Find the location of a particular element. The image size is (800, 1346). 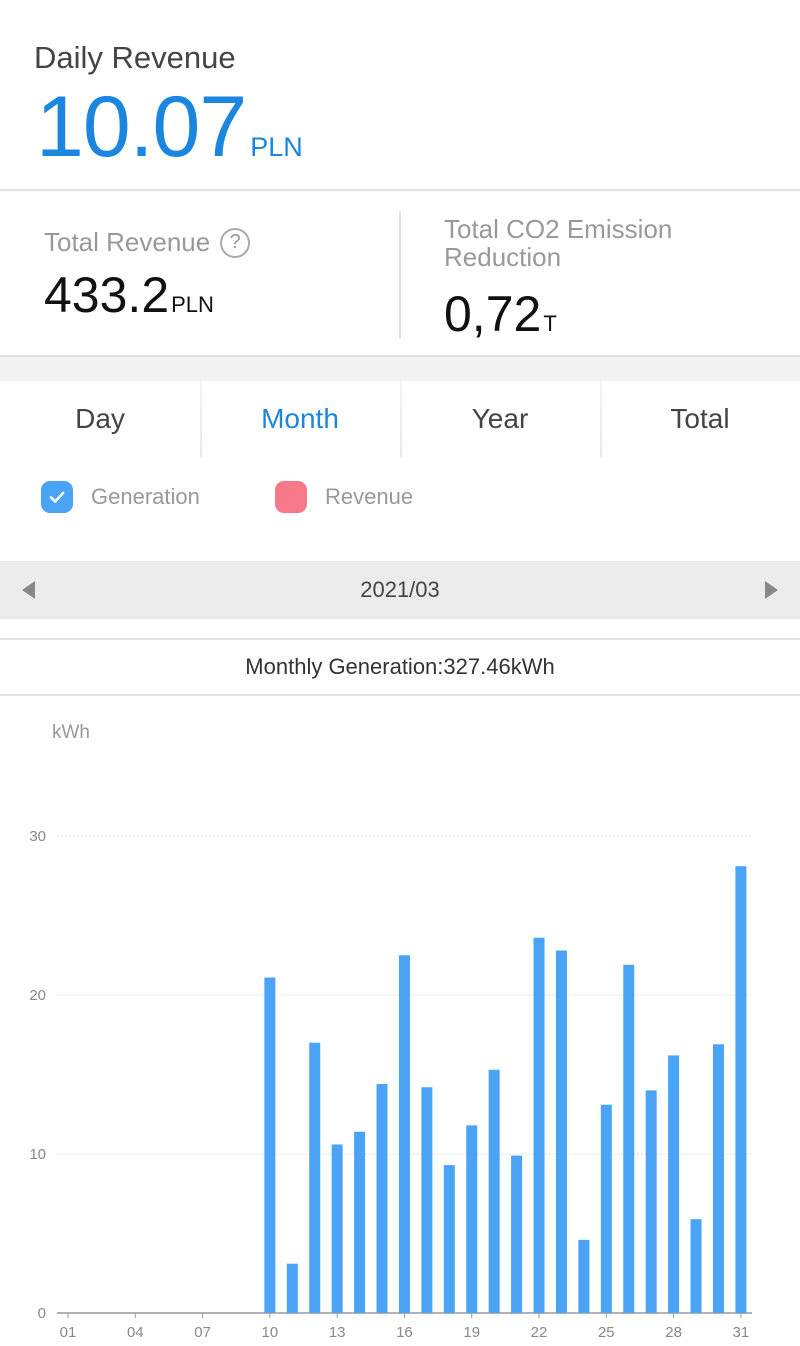

period-tabs: Day Month Year Total is located at coordinates (400, 419).